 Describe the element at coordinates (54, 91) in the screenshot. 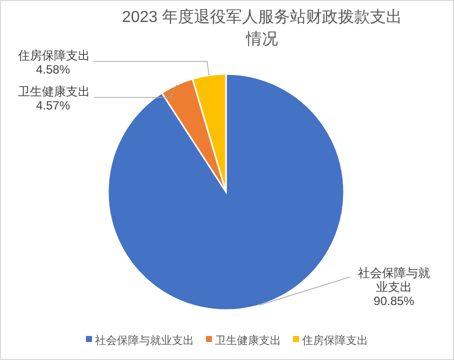

I see `slice-label: 卫生健康支出` at that location.